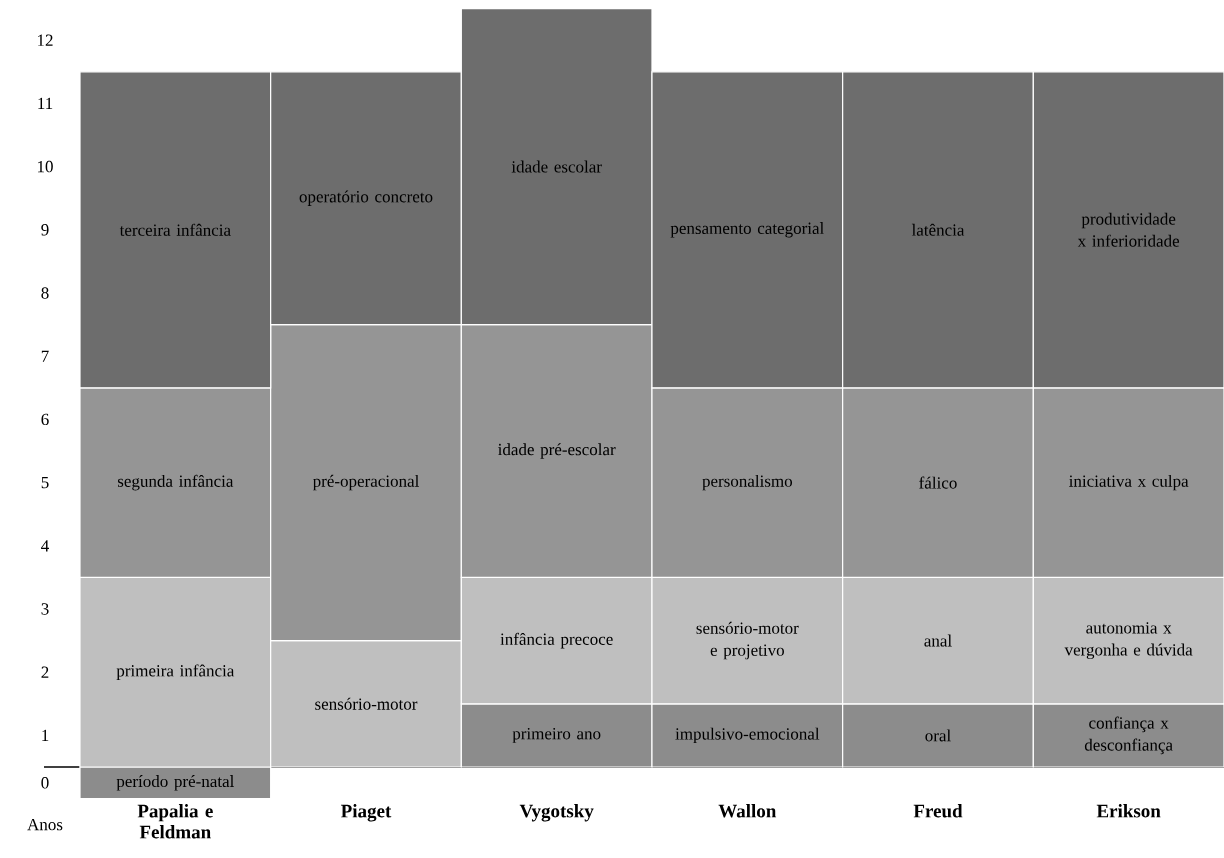 This screenshot has height=858, width=1224. Describe the element at coordinates (938, 811) in the screenshot. I see `x-tick-label: Freud` at that location.